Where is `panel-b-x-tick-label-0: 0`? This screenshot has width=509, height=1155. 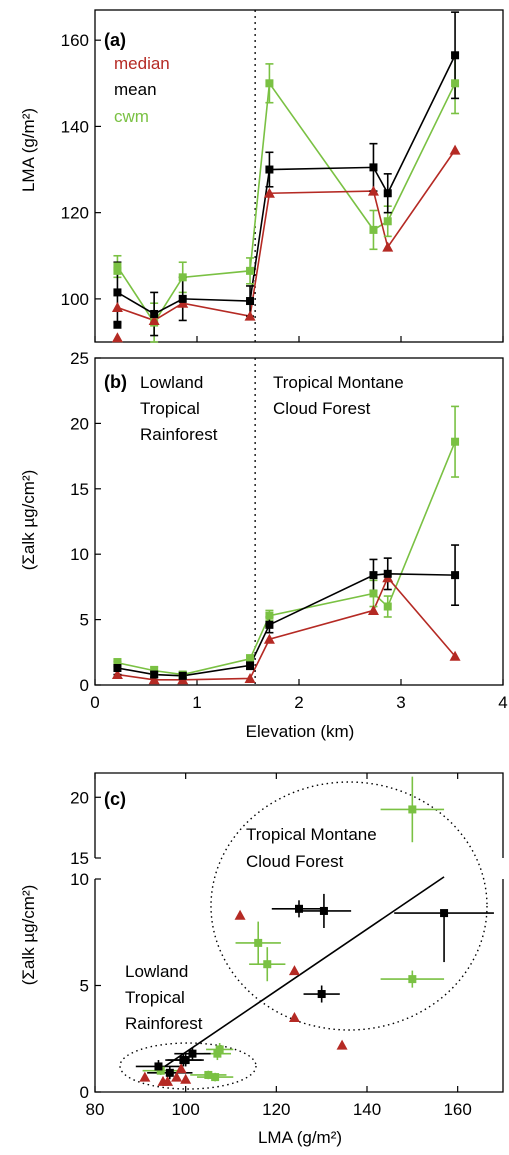 panel-b-x-tick-label-0: 0 is located at coordinates (94, 702).